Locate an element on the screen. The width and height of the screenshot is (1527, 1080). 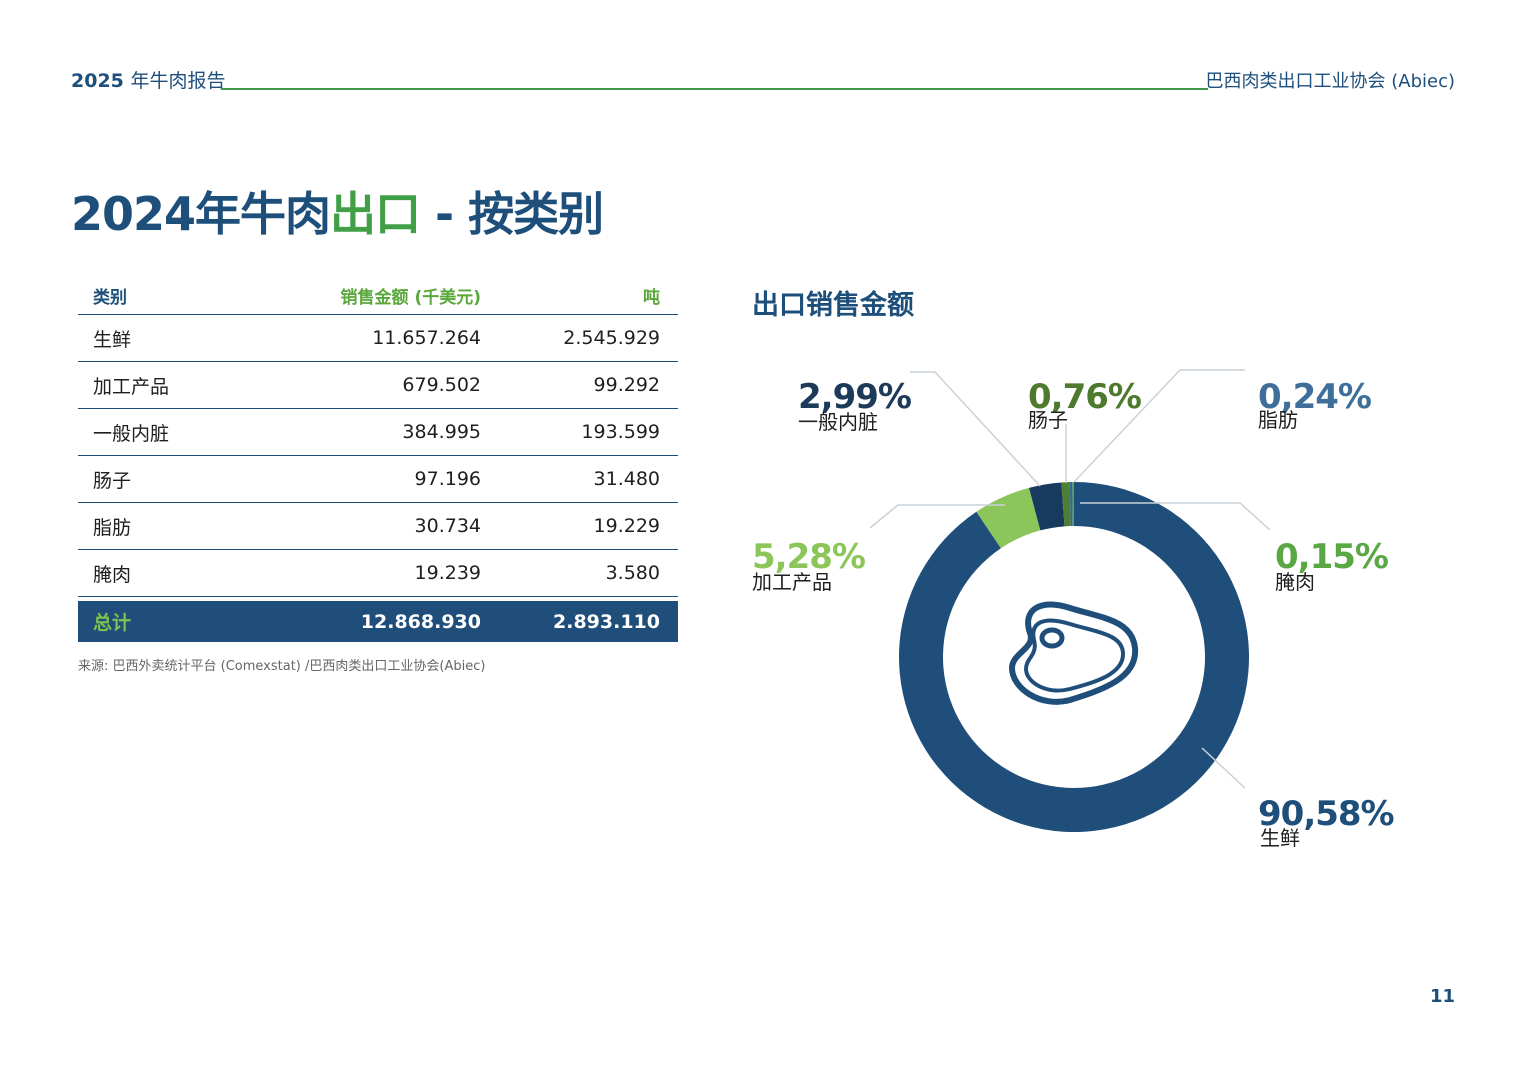
page-number: 11 is located at coordinates (1442, 996).